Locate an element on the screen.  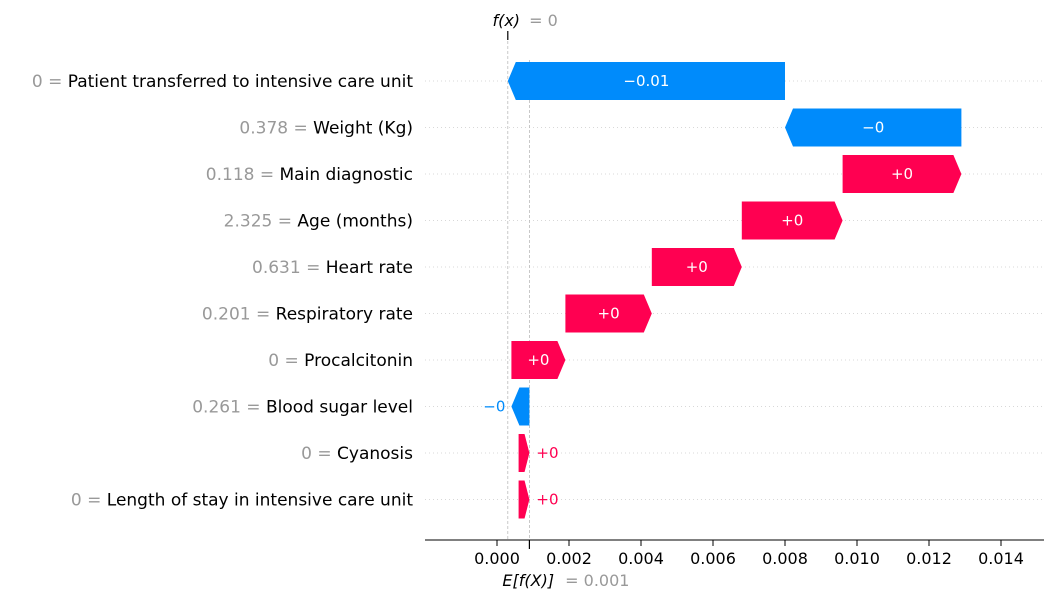
bar-label-7: +0 is located at coordinates (538, 360).